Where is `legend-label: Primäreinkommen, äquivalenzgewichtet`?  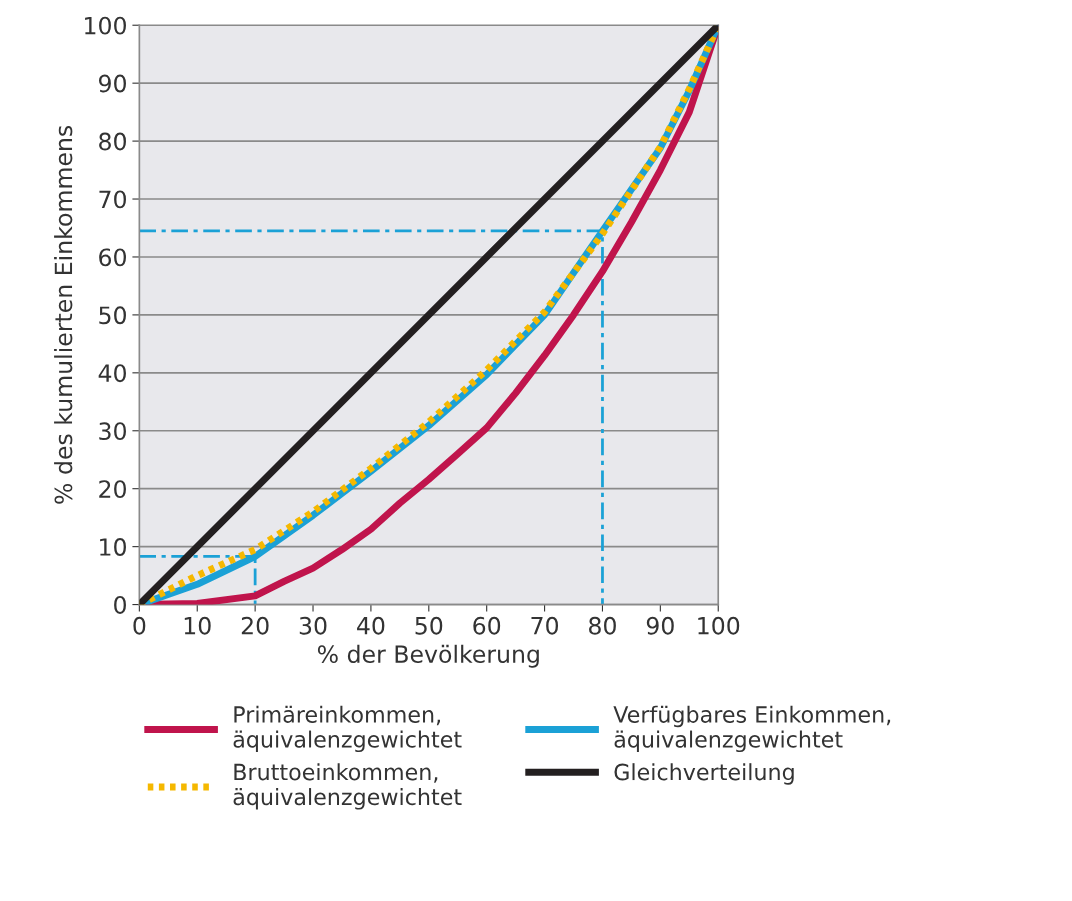 legend-label: Primäreinkommen, äquivalenzgewichtet is located at coordinates (347, 729).